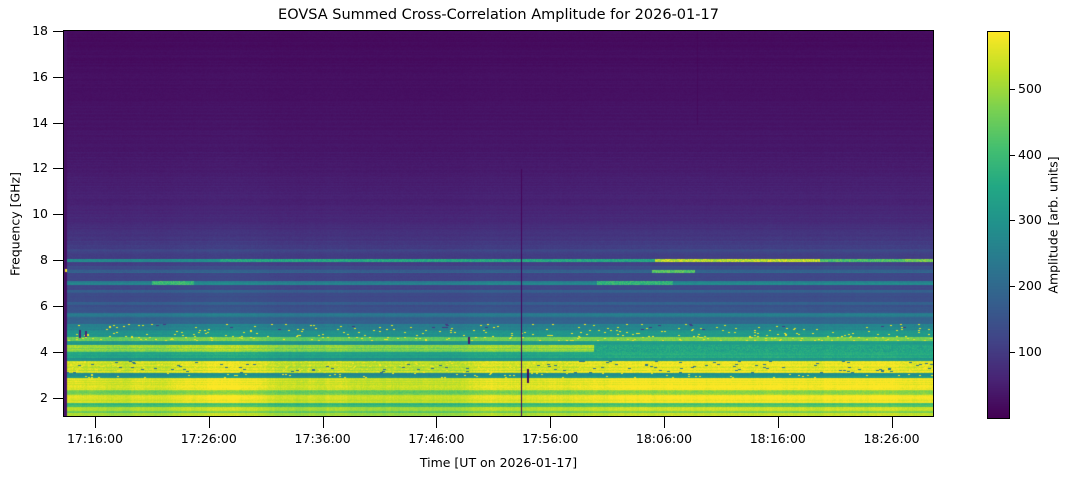 The image size is (1073, 479). Describe the element at coordinates (1030, 286) in the screenshot. I see `colorbar-tick-label: 200` at that location.